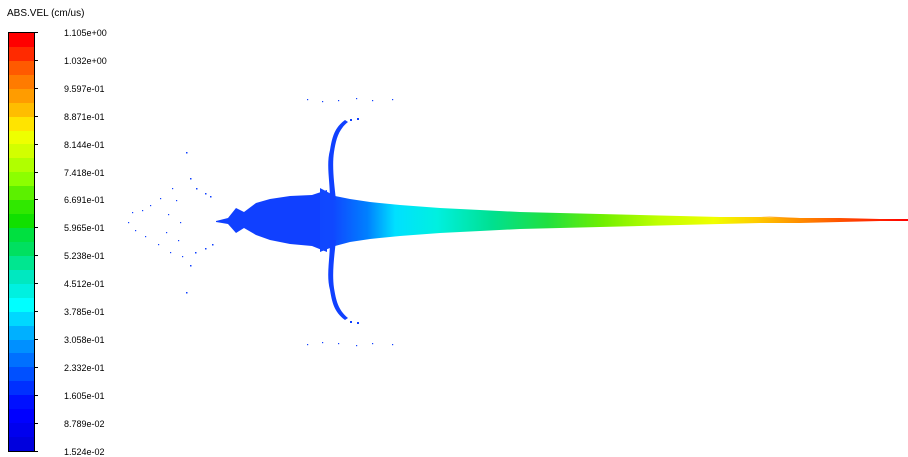  What do you see at coordinates (84, 339) in the screenshot?
I see `color-bar-tick-label: 3.058e-01` at bounding box center [84, 339].